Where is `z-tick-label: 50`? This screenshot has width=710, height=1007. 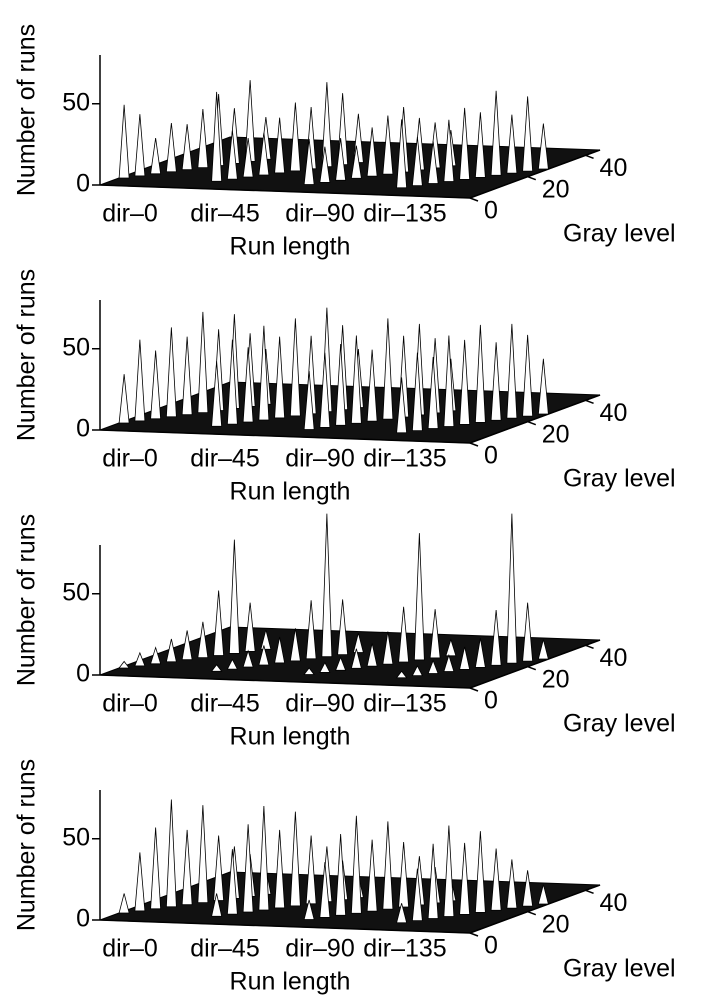 z-tick-label: 50 is located at coordinates (76, 592).